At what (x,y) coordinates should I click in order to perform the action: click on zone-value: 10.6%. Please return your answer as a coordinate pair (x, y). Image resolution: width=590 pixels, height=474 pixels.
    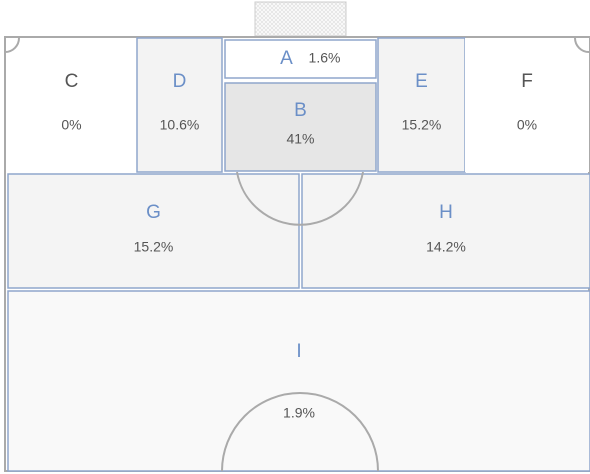
    Looking at the image, I should click on (180, 125).